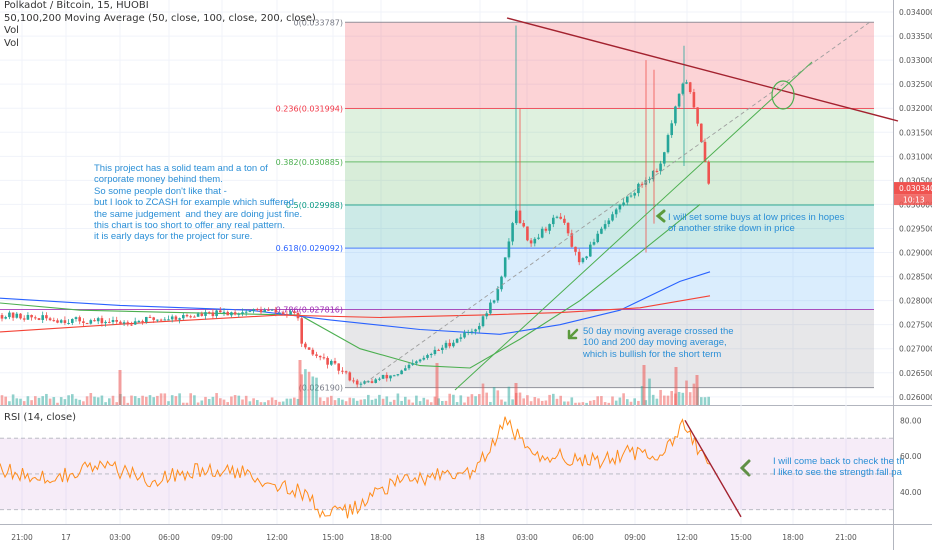 This screenshot has width=932, height=550. Describe the element at coordinates (915, 132) in the screenshot. I see `price-tick-label: 0.031500` at that location.